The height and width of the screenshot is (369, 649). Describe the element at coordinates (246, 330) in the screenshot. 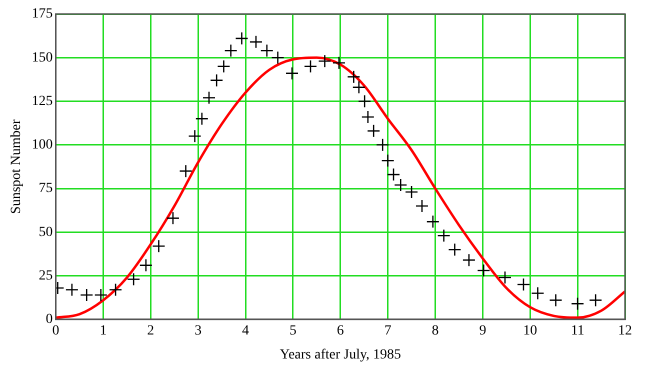

I see `x-tick-label: 4` at that location.